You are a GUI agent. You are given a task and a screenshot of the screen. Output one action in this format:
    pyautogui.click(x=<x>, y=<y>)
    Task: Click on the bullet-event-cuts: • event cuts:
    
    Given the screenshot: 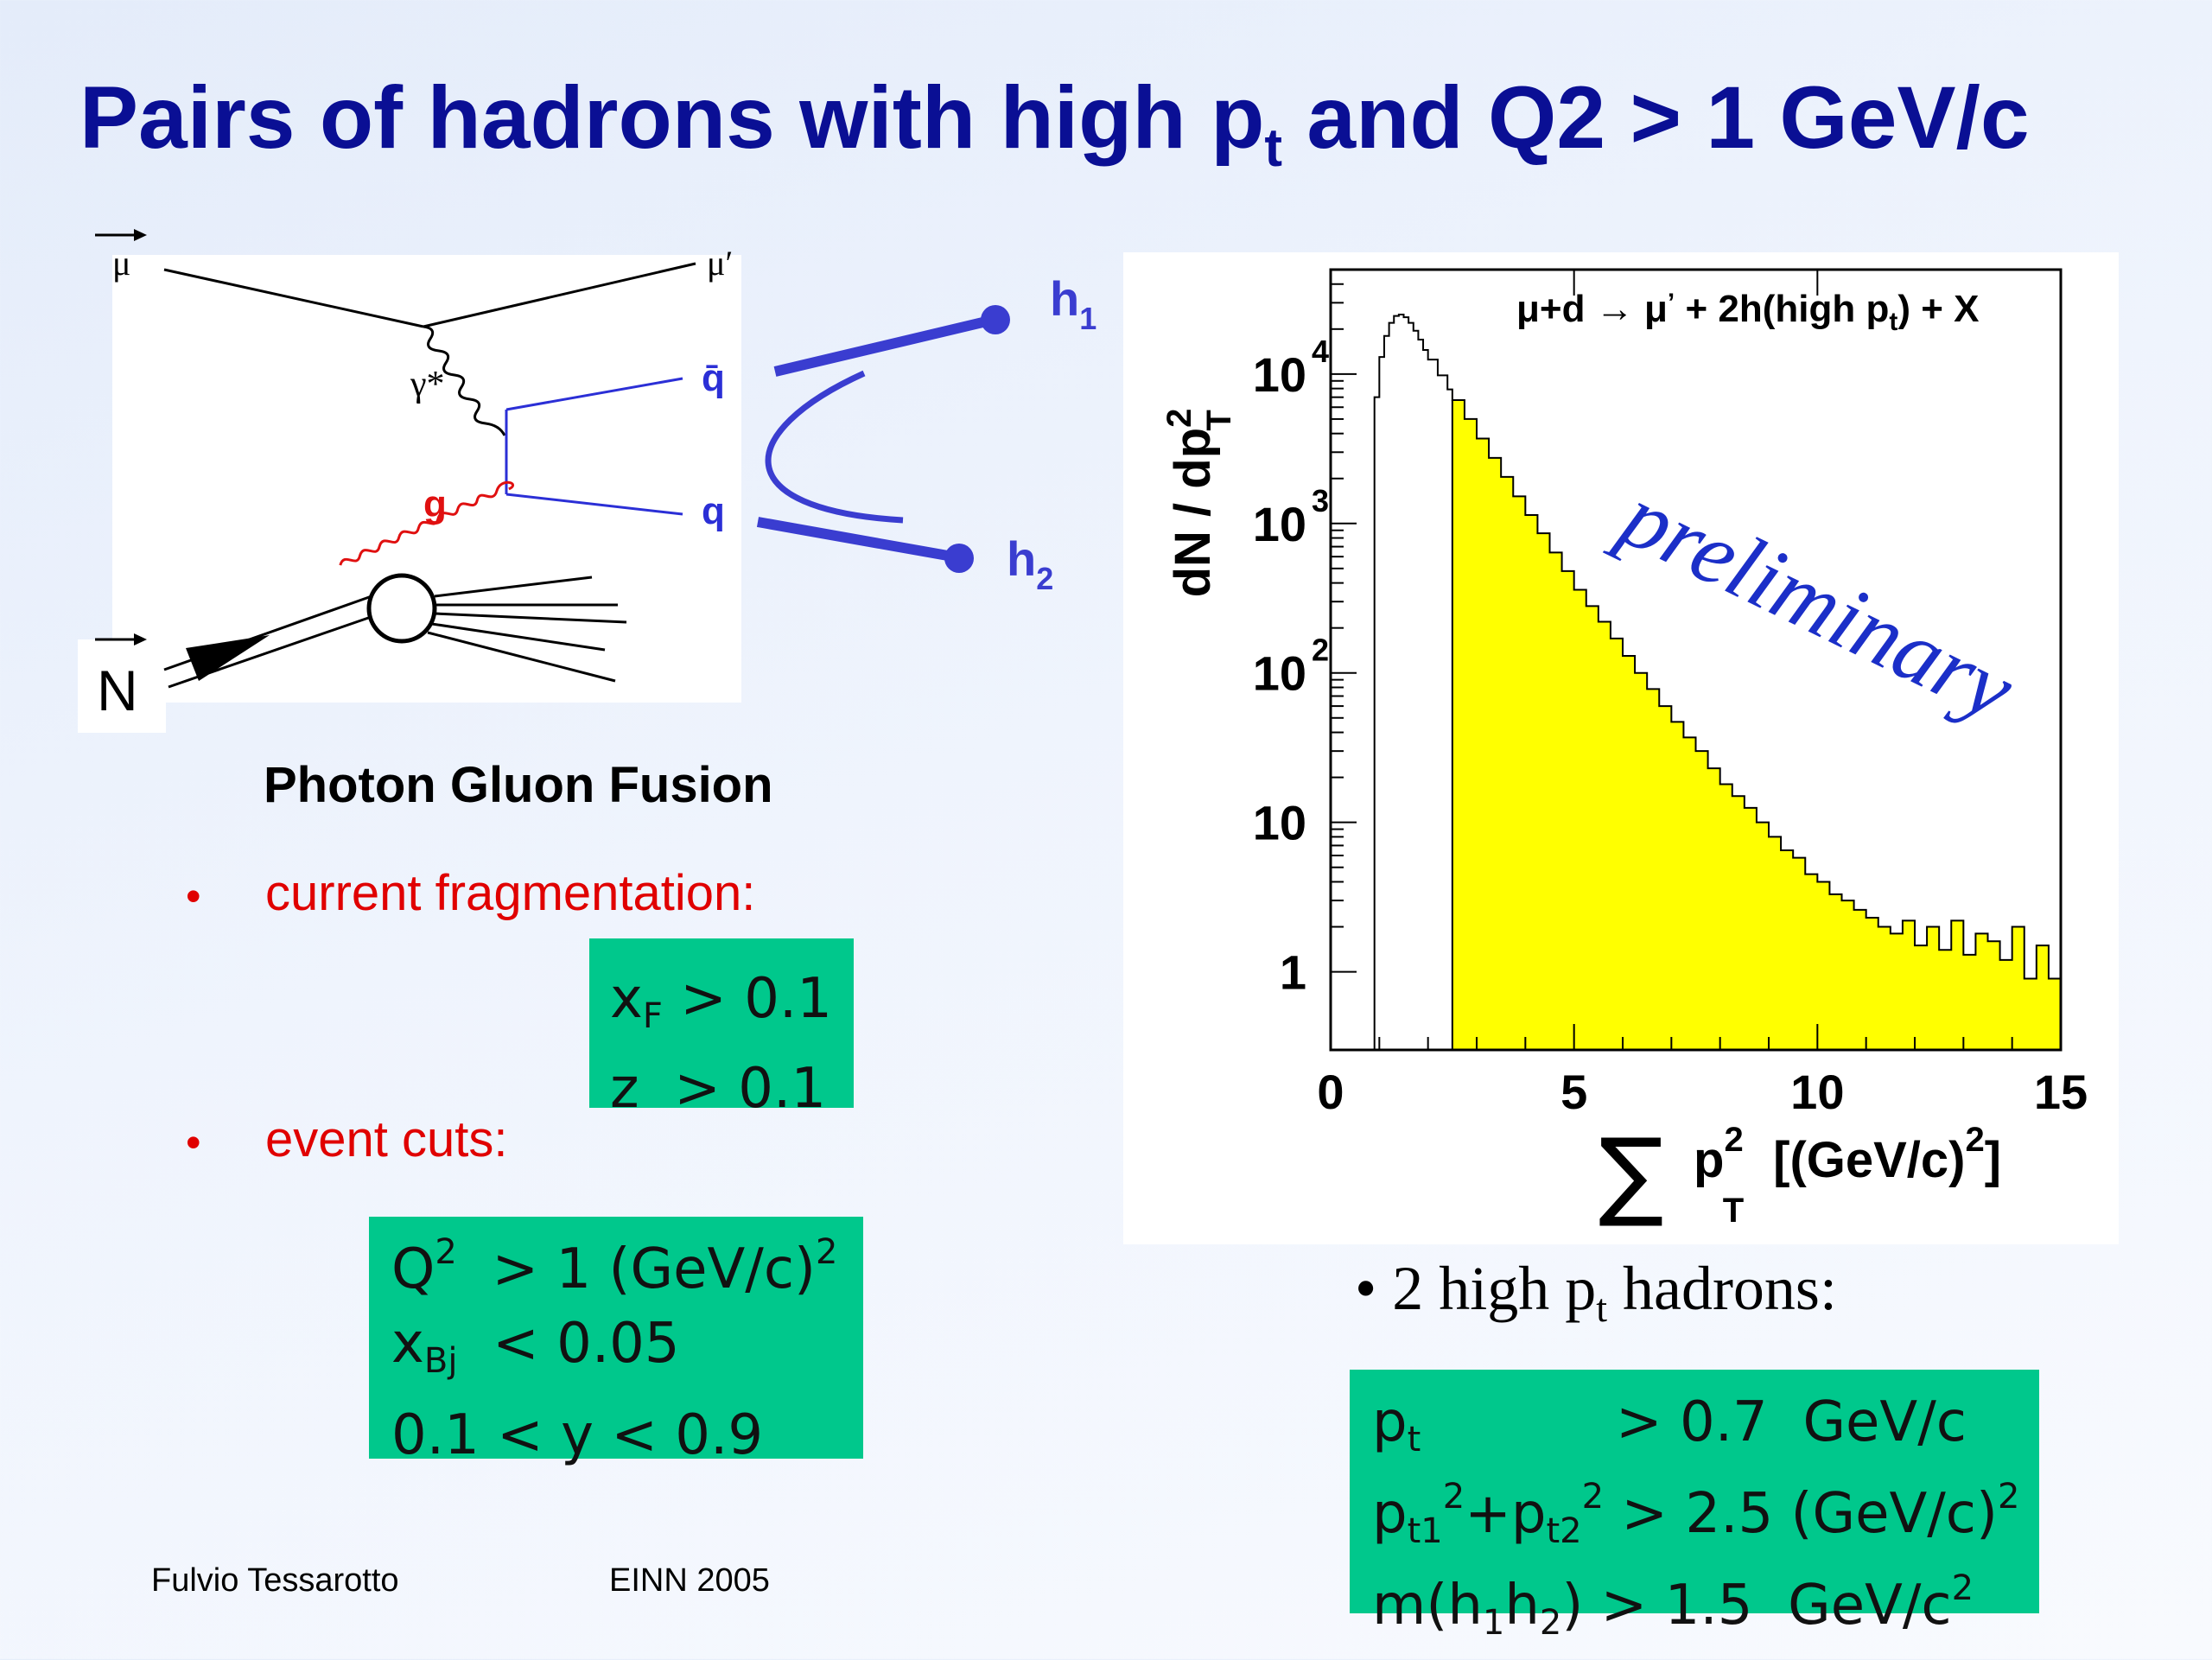 What is the action you would take?
    pyautogui.click(x=445, y=1140)
    